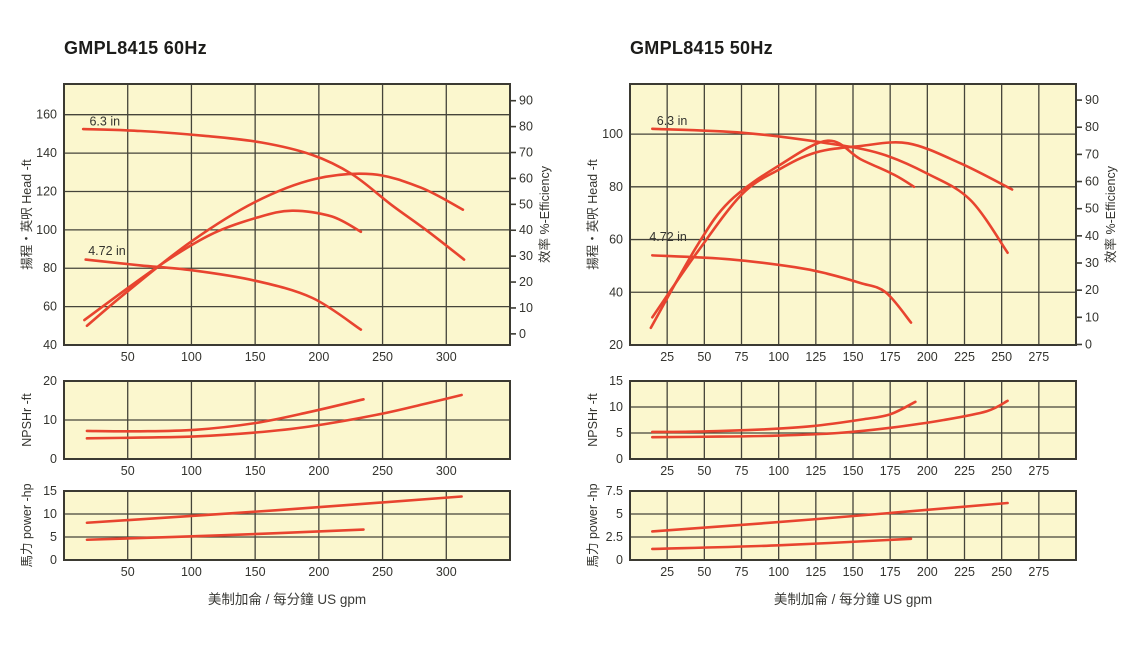  I want to click on y-tick-label: 120, so click(46, 191).